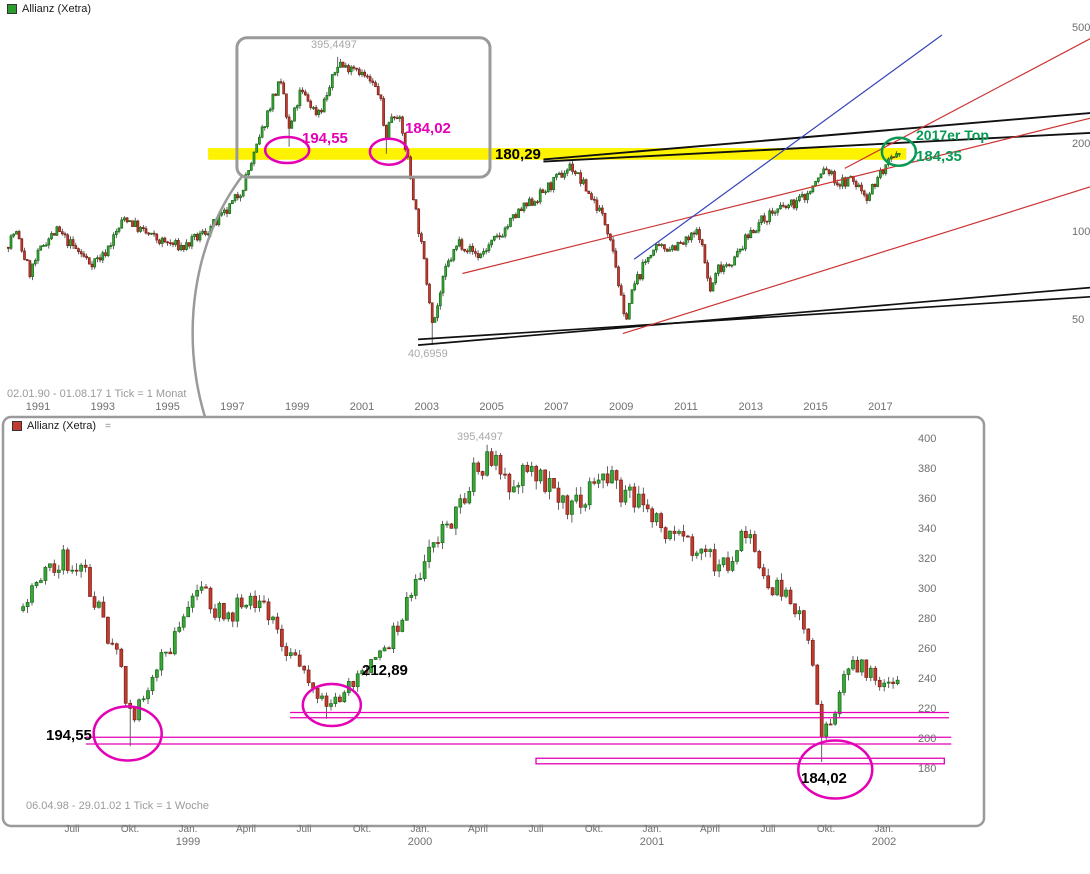  Describe the element at coordinates (97, 394) in the screenshot. I see `top-date-range-label: 02.01.90 - 01.08.17 1 Tick = 1 Monat` at that location.